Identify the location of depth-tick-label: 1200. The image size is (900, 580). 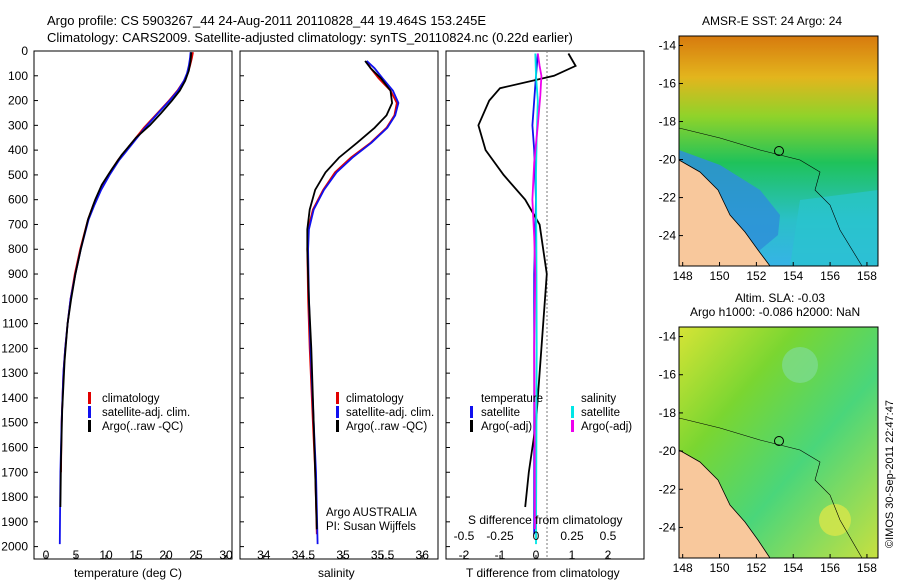
(14, 348).